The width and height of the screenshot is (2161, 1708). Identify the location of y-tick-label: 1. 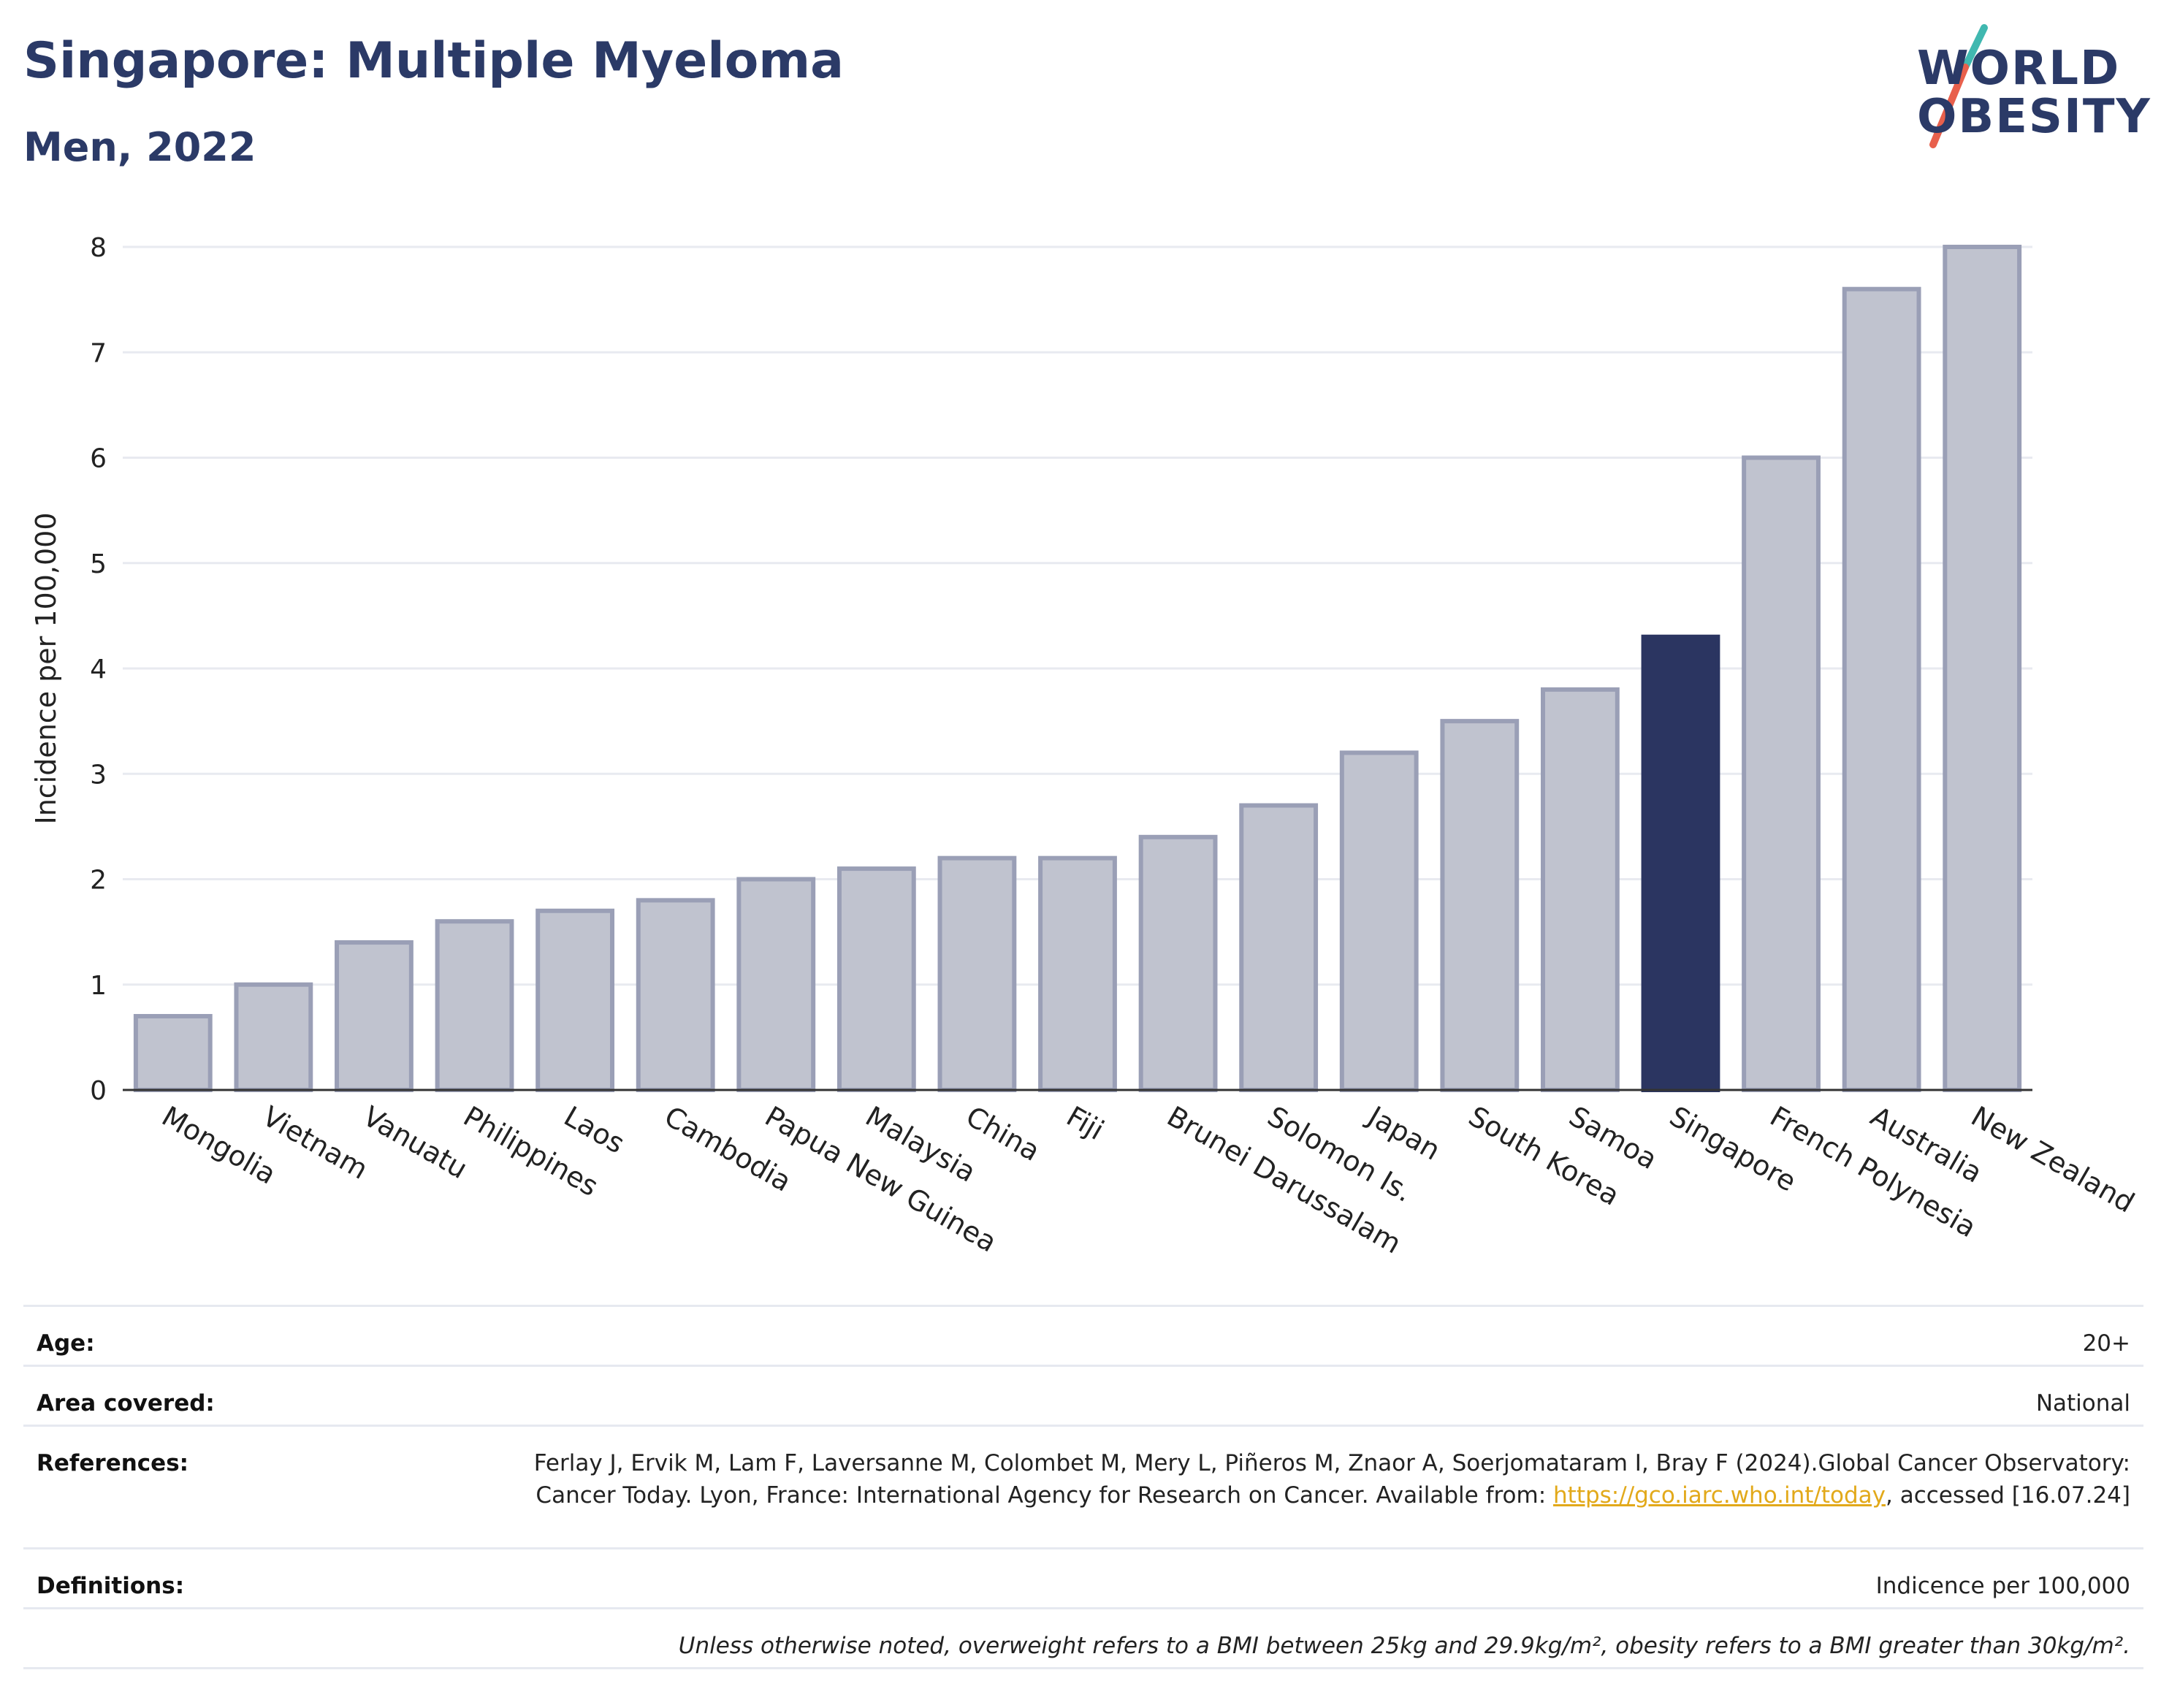
(99, 986).